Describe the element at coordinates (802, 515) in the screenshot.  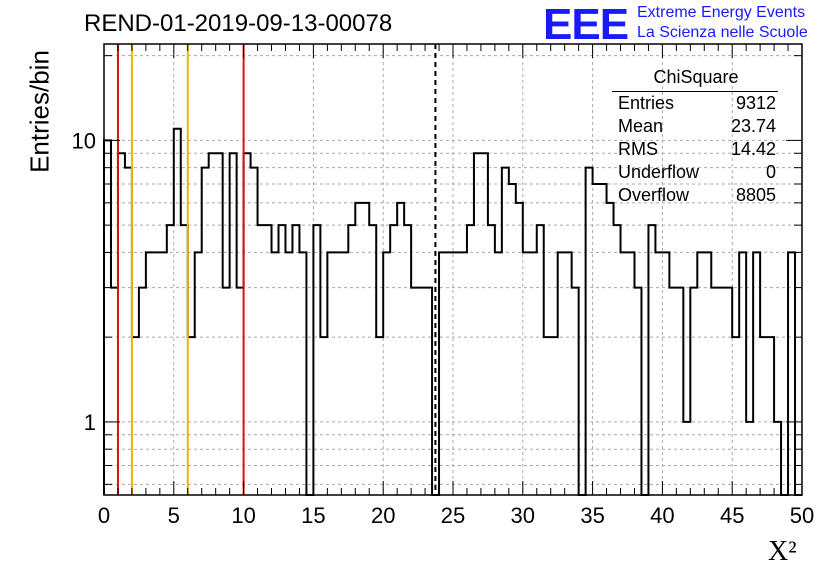
I see `x-tick-label: 50` at that location.